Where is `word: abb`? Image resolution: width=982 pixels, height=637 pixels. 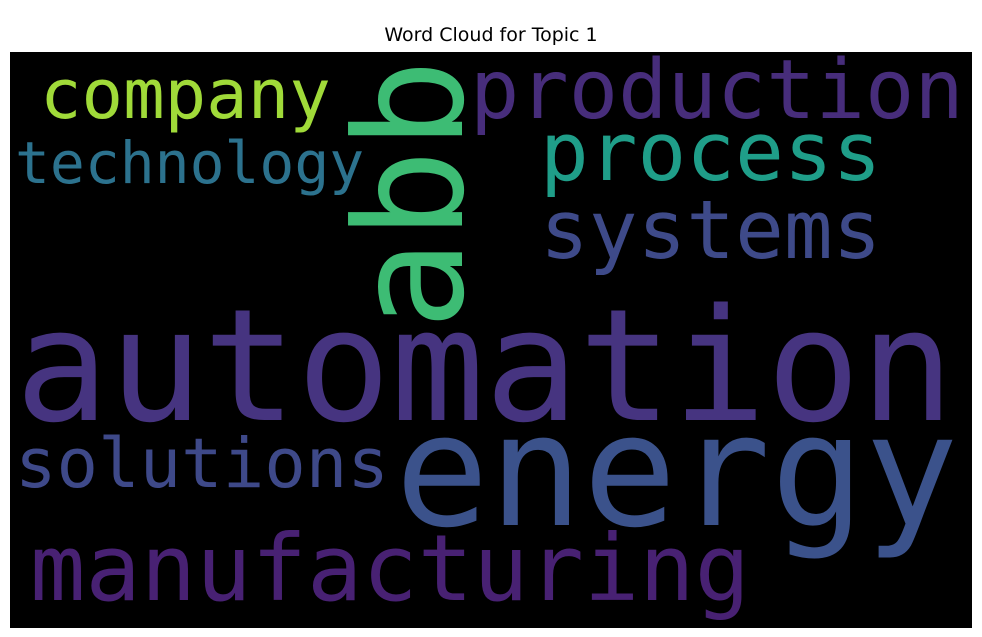
word: abb is located at coordinates (411, 194).